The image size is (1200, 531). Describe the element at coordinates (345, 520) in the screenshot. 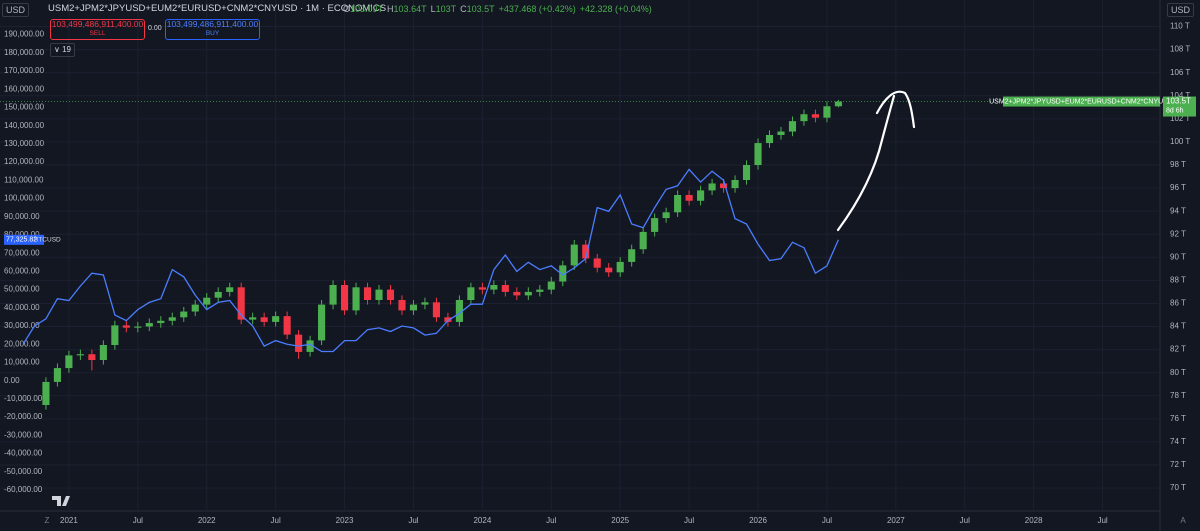

I see `x-tick-label: 2023` at that location.